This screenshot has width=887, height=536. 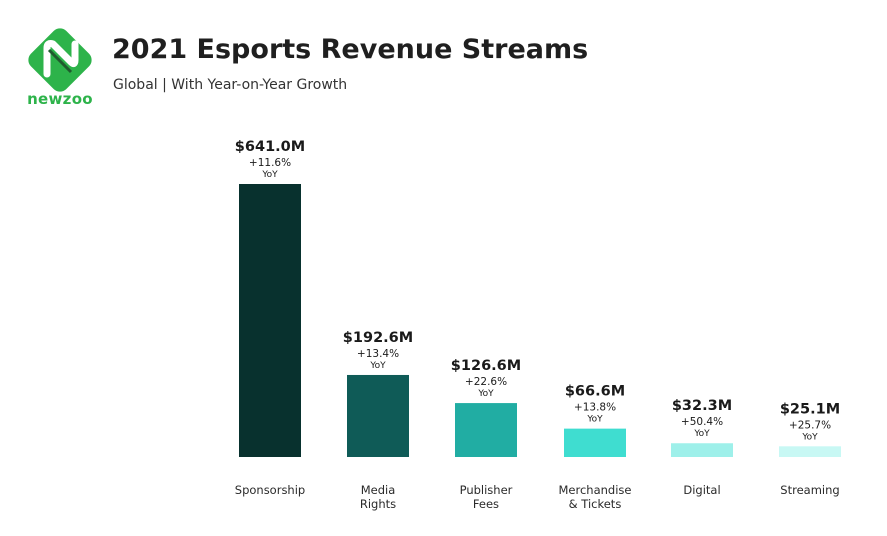 I want to click on yoy-growth-1: +13.4%, so click(x=378, y=354).